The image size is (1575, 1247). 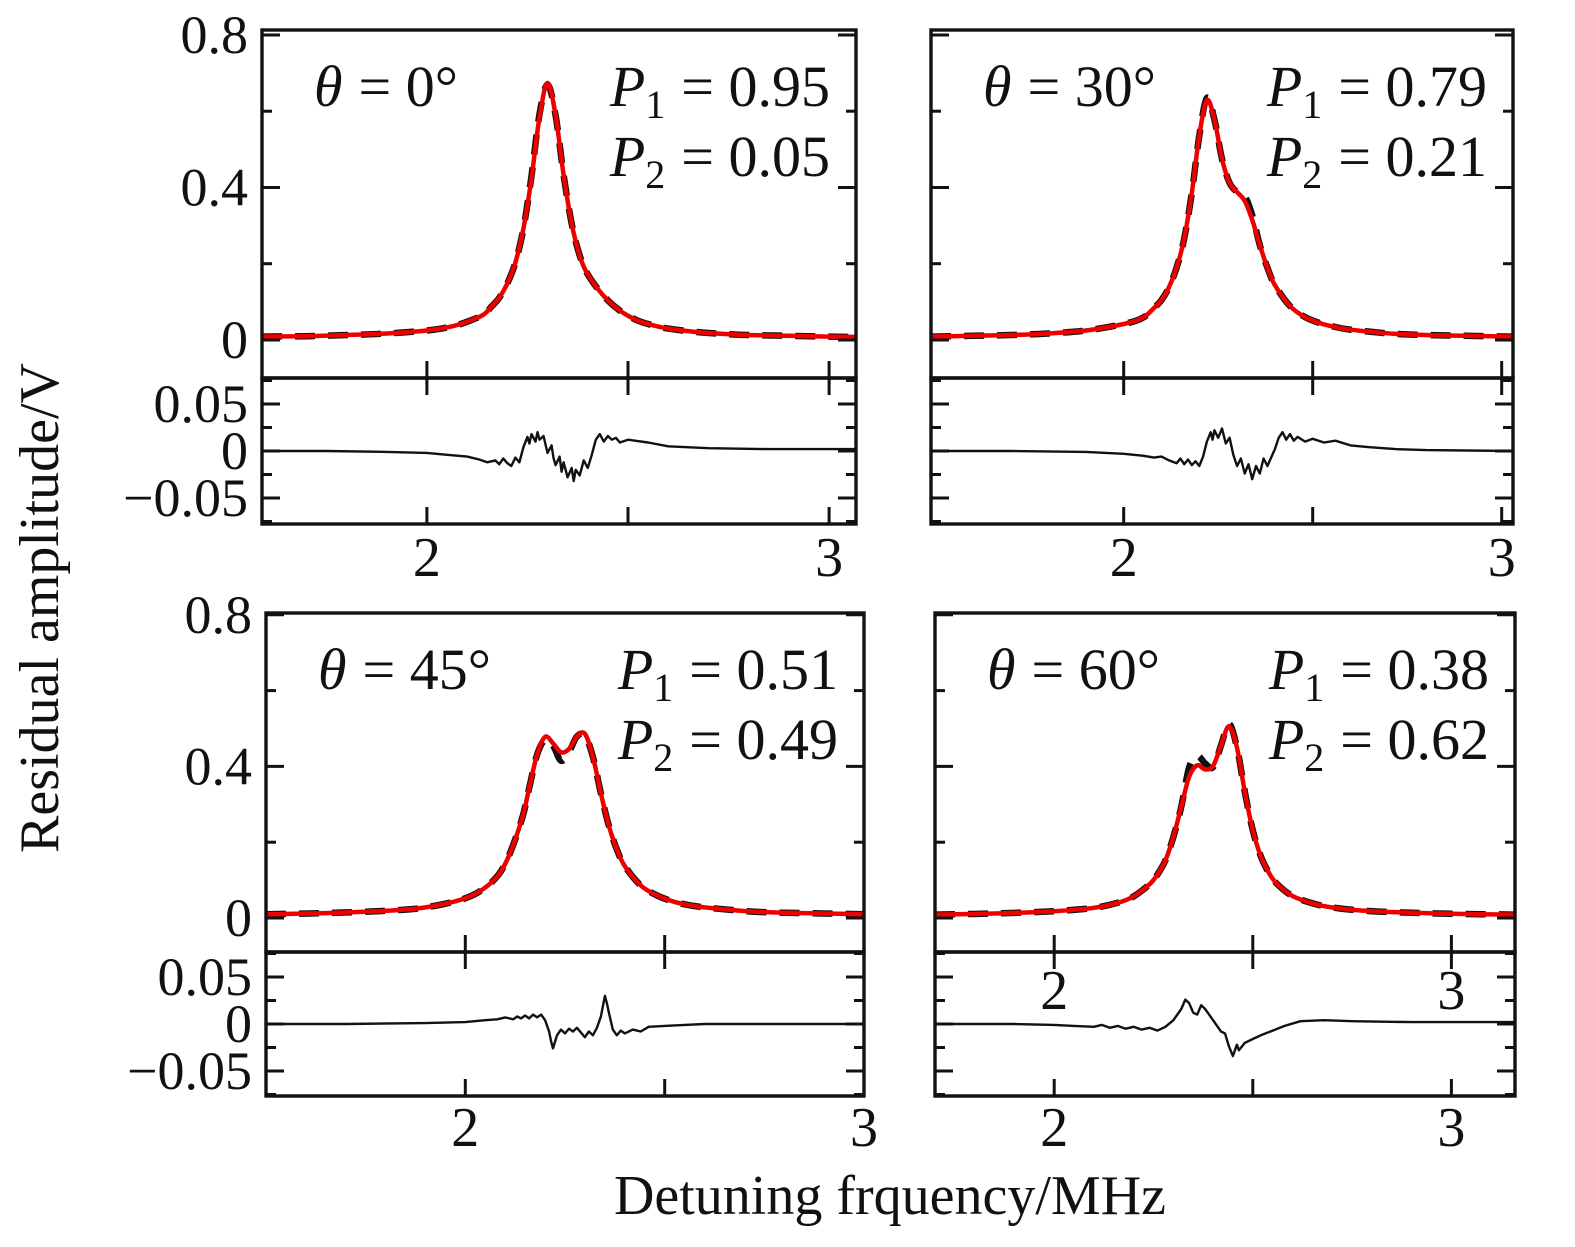 I want to click on theta-annotation: θ = 45°, so click(x=404, y=669).